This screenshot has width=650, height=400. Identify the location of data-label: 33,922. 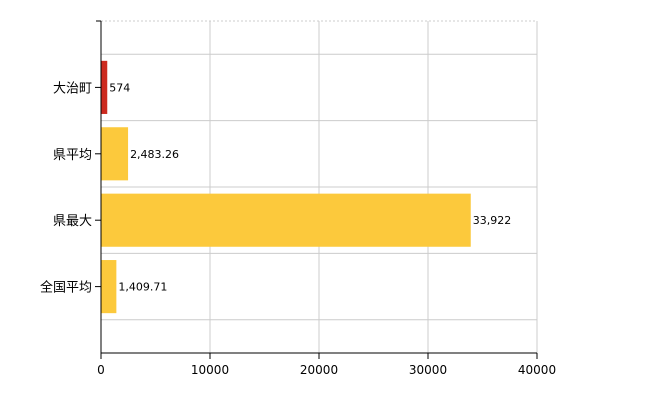
(492, 220).